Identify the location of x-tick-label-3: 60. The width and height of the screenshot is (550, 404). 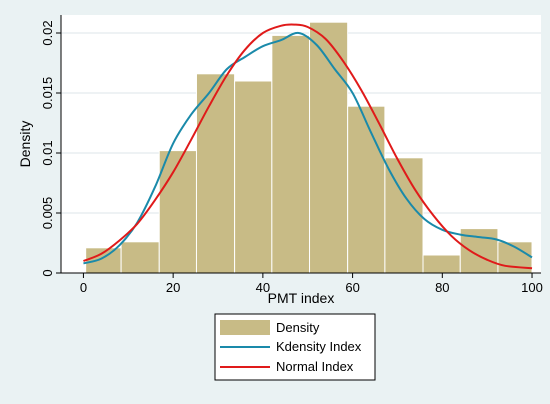
(352, 287).